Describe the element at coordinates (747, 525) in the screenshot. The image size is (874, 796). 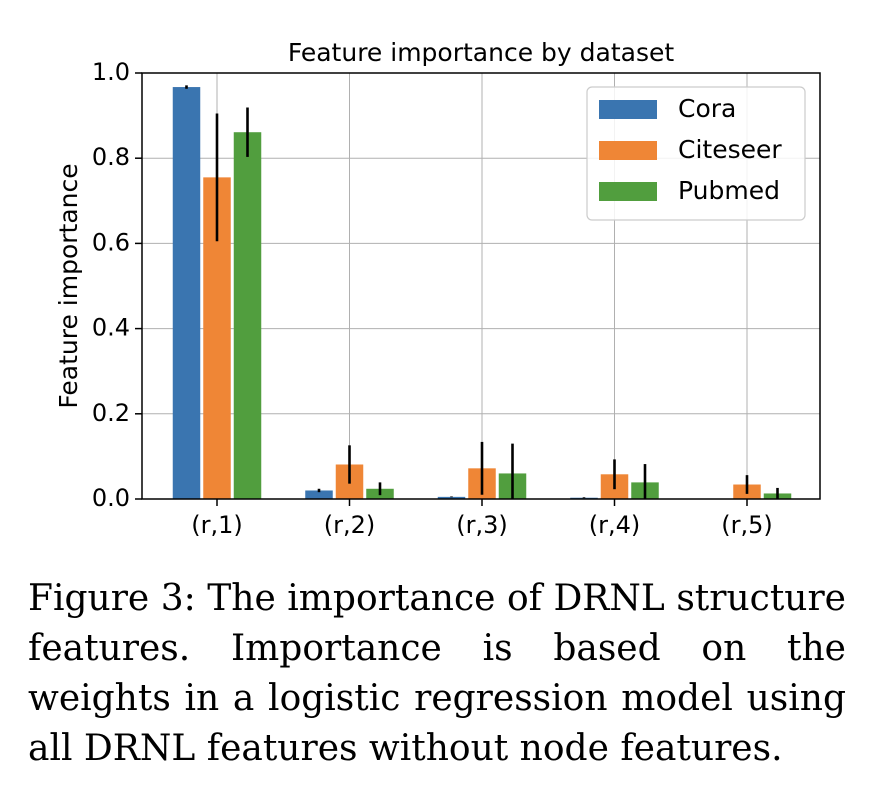
I see `x-tick-label: (r,5)` at that location.